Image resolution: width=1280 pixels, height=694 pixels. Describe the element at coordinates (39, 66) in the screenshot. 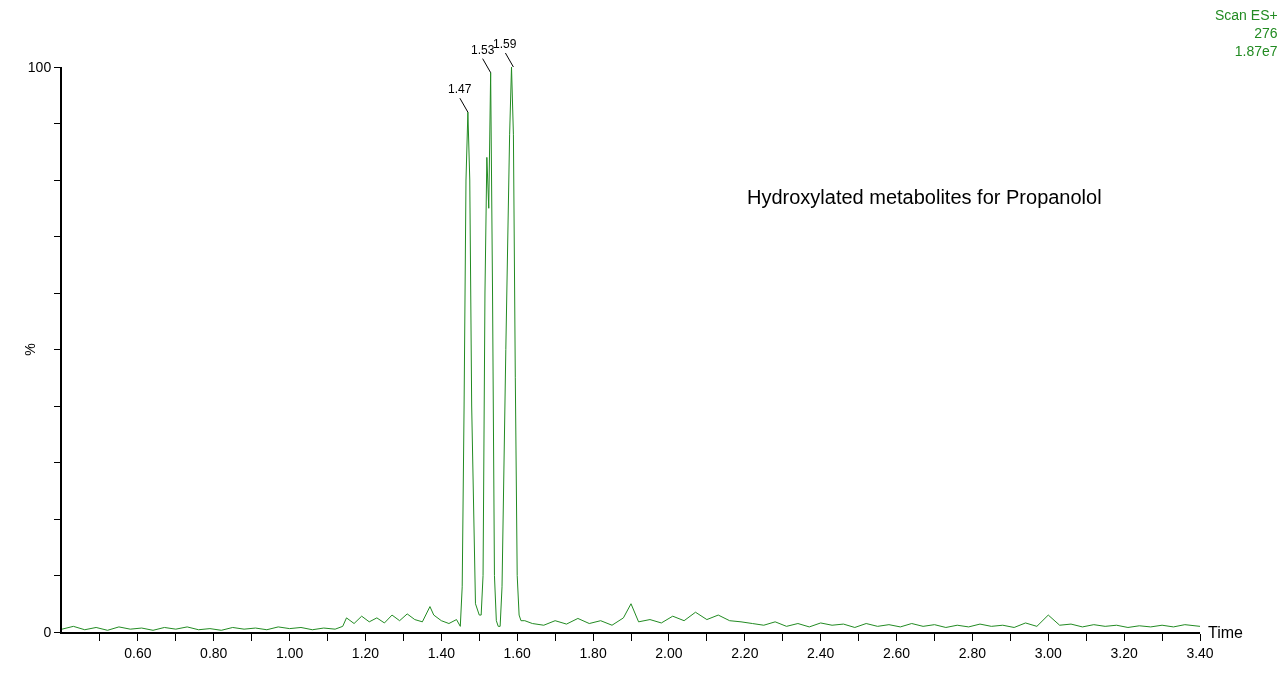

I see `y-tick-label: 100` at that location.